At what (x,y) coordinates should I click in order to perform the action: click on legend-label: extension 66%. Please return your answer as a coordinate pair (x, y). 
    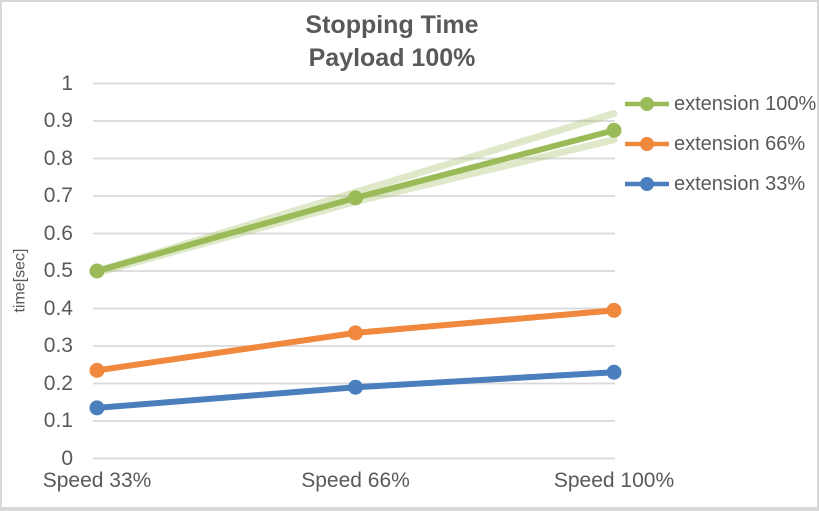
    Looking at the image, I should click on (740, 143).